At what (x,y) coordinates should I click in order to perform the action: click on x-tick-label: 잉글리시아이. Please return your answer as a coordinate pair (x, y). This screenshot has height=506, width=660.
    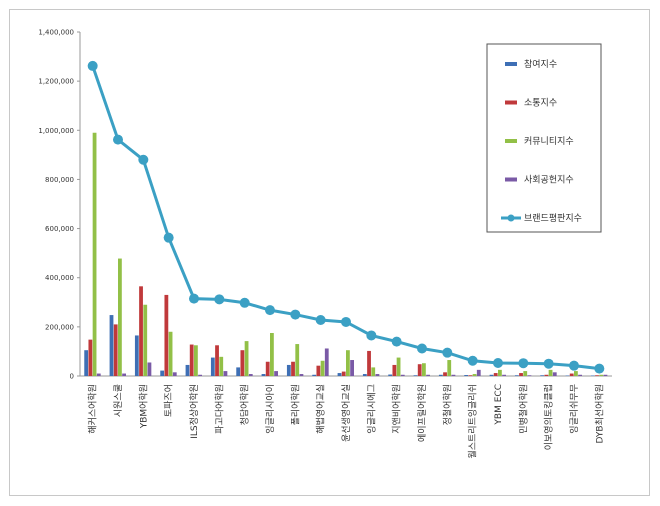
    Looking at the image, I should click on (270, 409).